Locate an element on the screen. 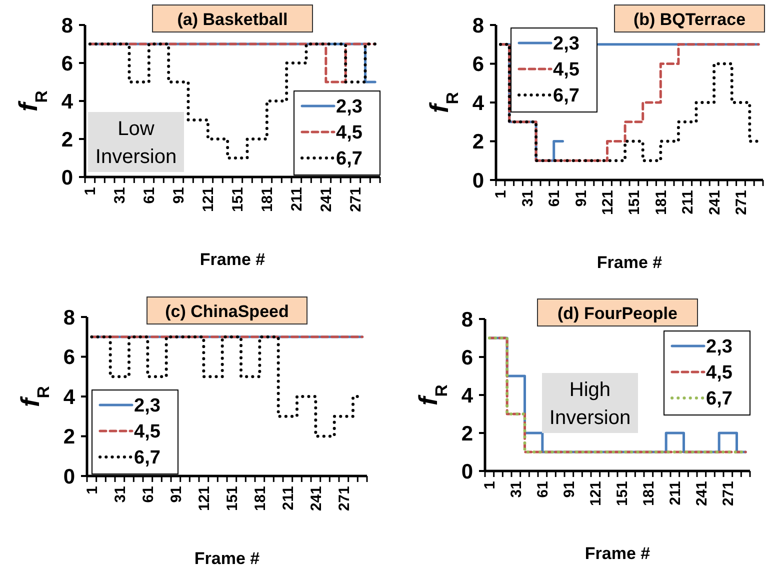  chart-title: (c) ChinaSpeed is located at coordinates (227, 311).